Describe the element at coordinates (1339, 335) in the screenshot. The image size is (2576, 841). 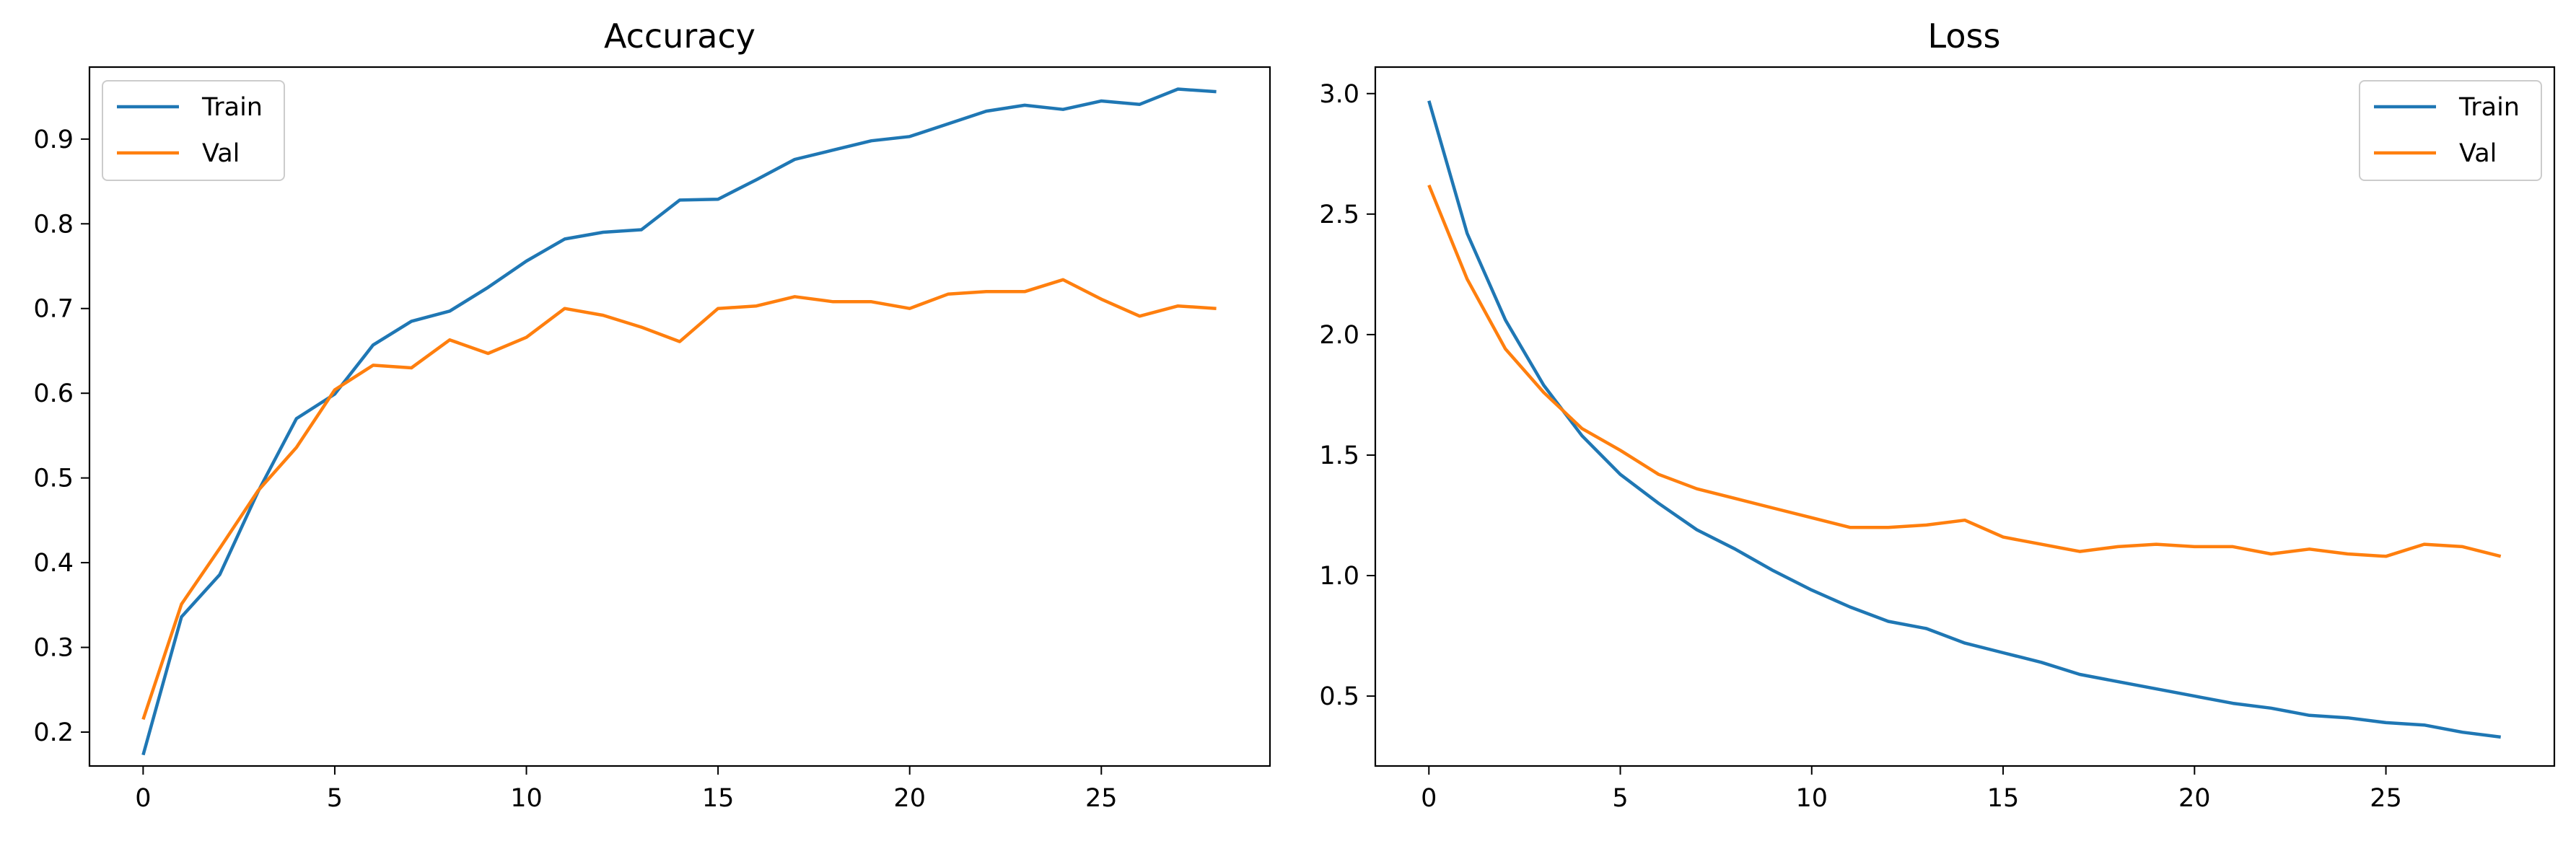
I see `loss-y-tick-label: 2.0` at that location.